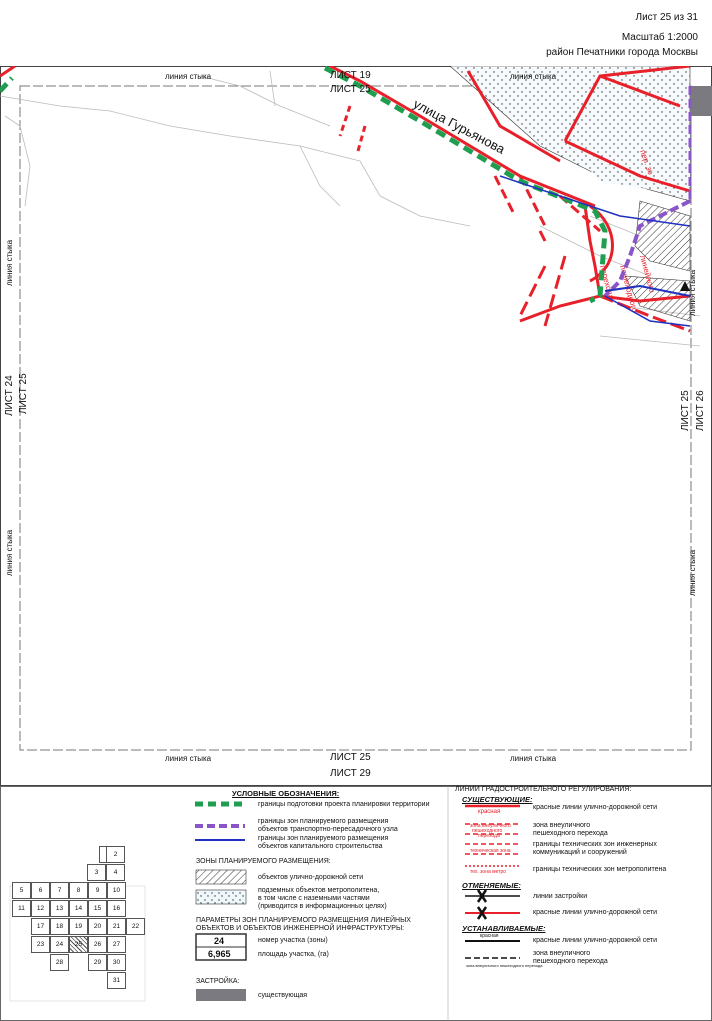 Image resolution: width=712 pixels, height=1021 pixels. What do you see at coordinates (59, 890) in the screenshot?
I see `sheet-cell: 7` at bounding box center [59, 890].